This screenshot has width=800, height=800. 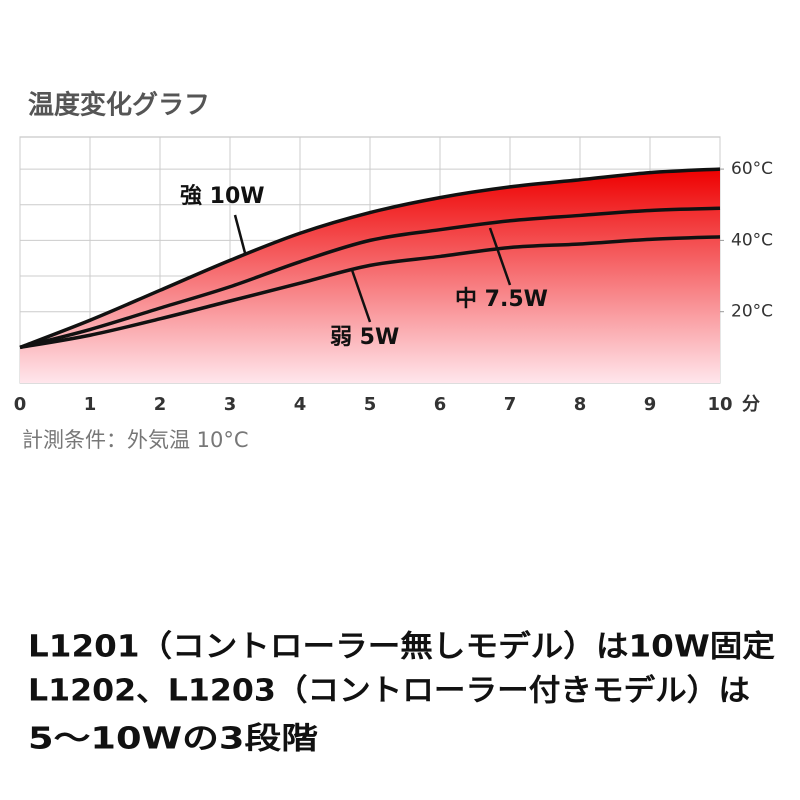 What do you see at coordinates (160, 404) in the screenshot?
I see `x-tick-label: 2` at bounding box center [160, 404].